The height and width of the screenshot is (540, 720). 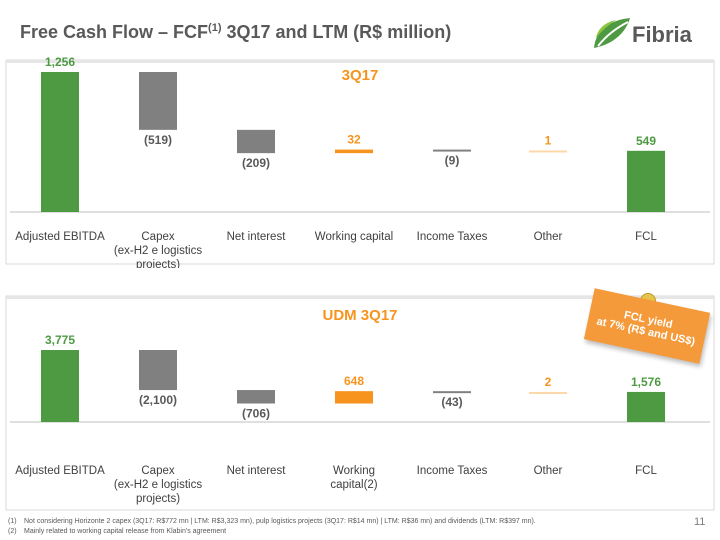 What do you see at coordinates (256, 163) in the screenshot?
I see `data-label: (209)` at bounding box center [256, 163].